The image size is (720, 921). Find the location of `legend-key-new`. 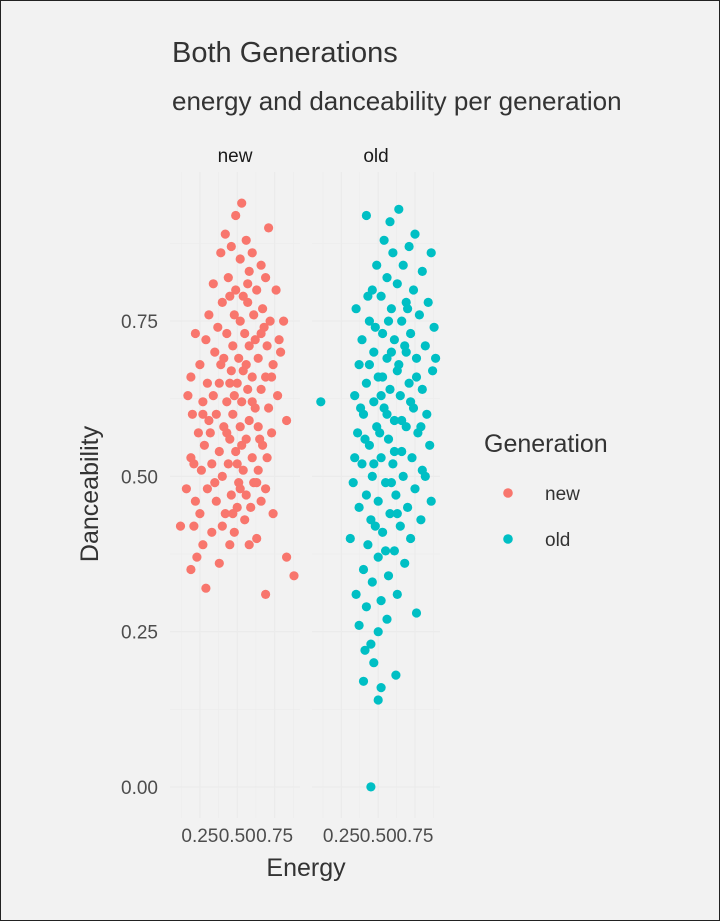

legend-key-new is located at coordinates (508, 493).